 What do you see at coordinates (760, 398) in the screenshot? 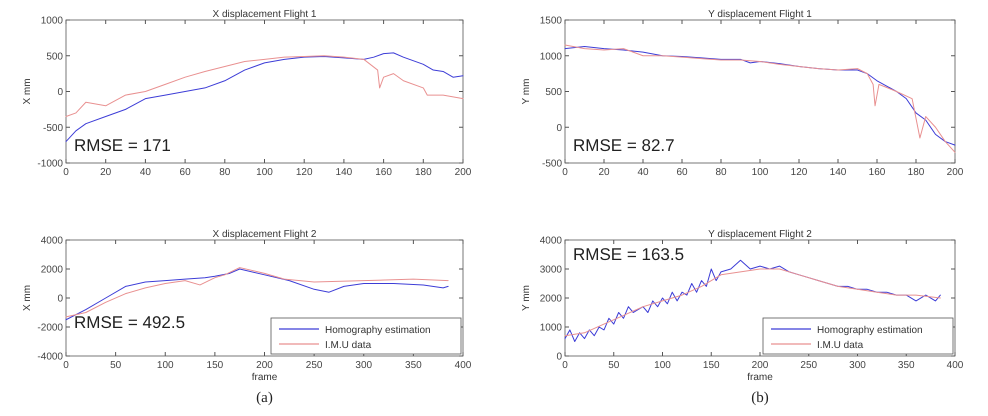
I see `text: (b)` at bounding box center [760, 398].